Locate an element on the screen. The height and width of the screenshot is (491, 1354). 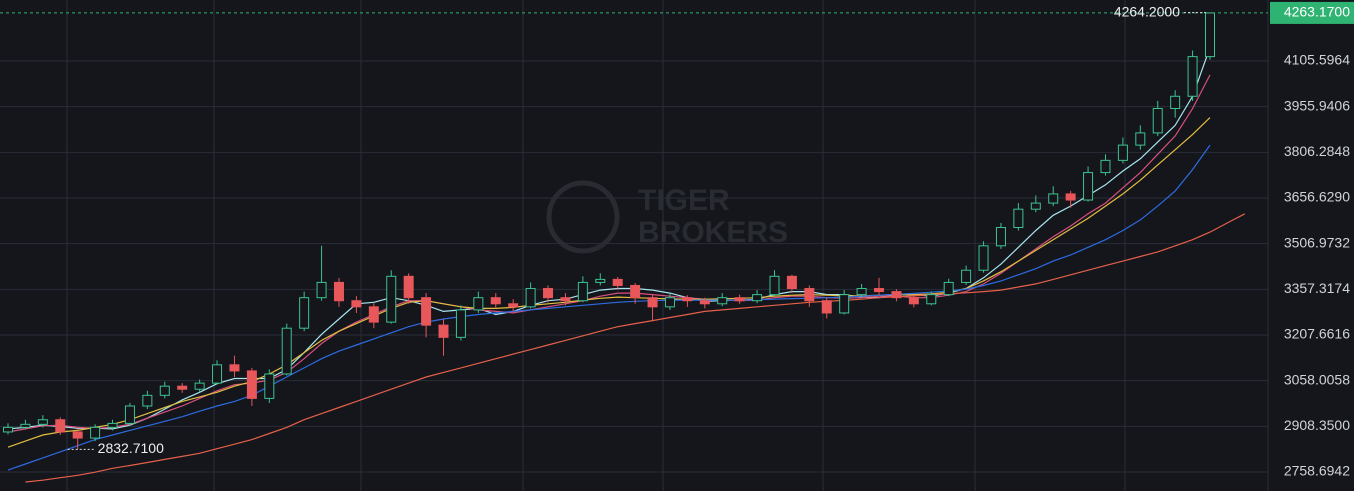
y-tick-label: 3806.2848 is located at coordinates (1317, 151).